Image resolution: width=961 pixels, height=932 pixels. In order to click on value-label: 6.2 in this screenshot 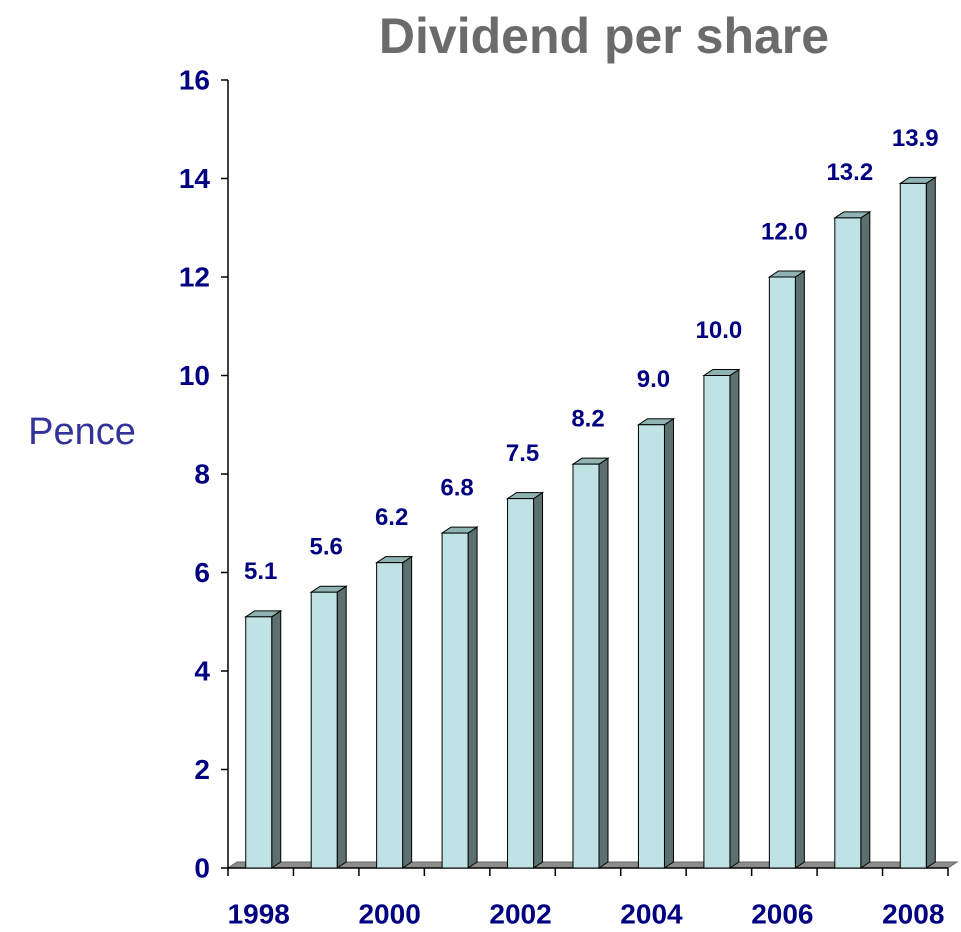, I will do `click(391, 517)`.